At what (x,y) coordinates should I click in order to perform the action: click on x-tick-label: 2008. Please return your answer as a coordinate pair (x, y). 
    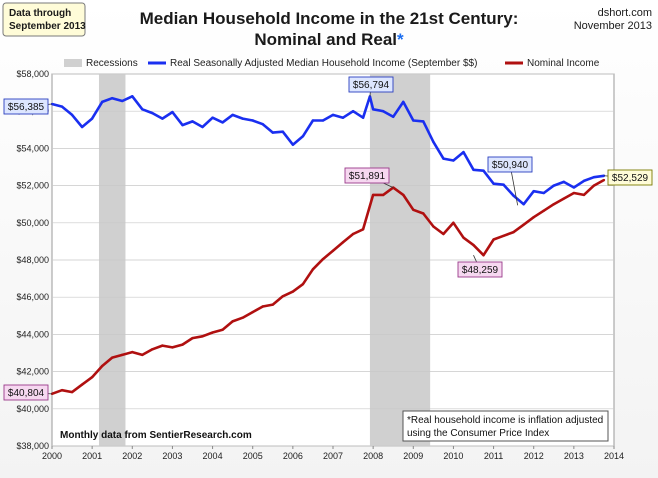
    Looking at the image, I should click on (373, 456).